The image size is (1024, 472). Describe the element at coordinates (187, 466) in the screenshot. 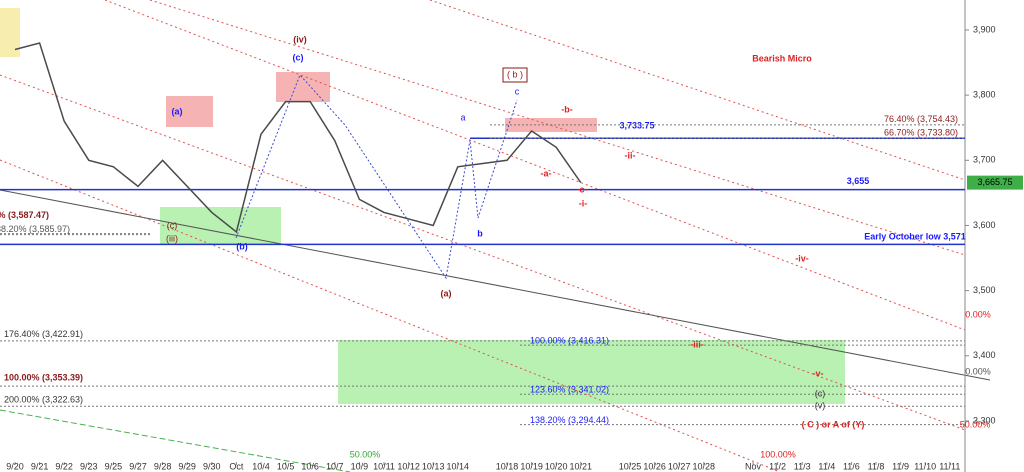

I see `x-tick-label: 9/29` at that location.